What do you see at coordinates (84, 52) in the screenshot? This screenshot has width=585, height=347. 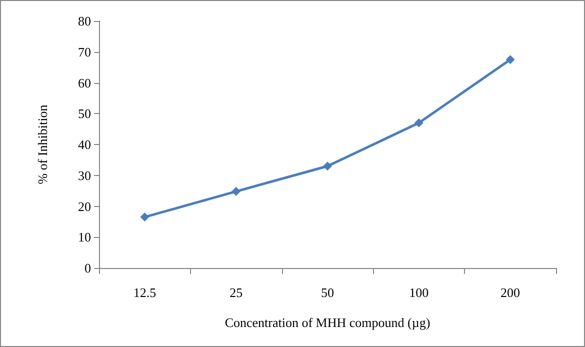 I see `y-tick-label: 70` at bounding box center [84, 52].